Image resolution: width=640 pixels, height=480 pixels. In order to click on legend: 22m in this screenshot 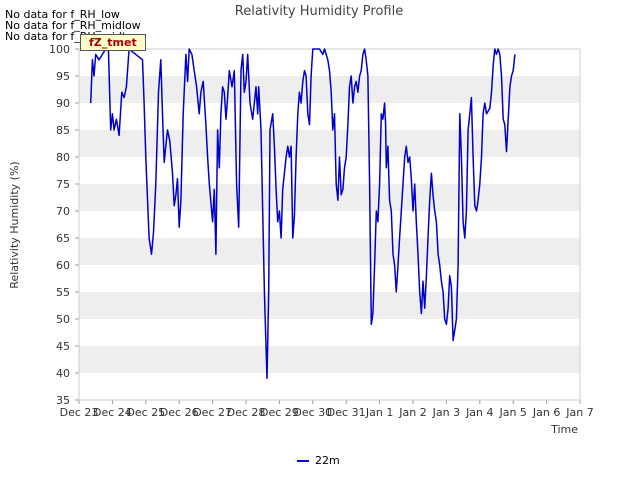, I will do `click(318, 460)`.